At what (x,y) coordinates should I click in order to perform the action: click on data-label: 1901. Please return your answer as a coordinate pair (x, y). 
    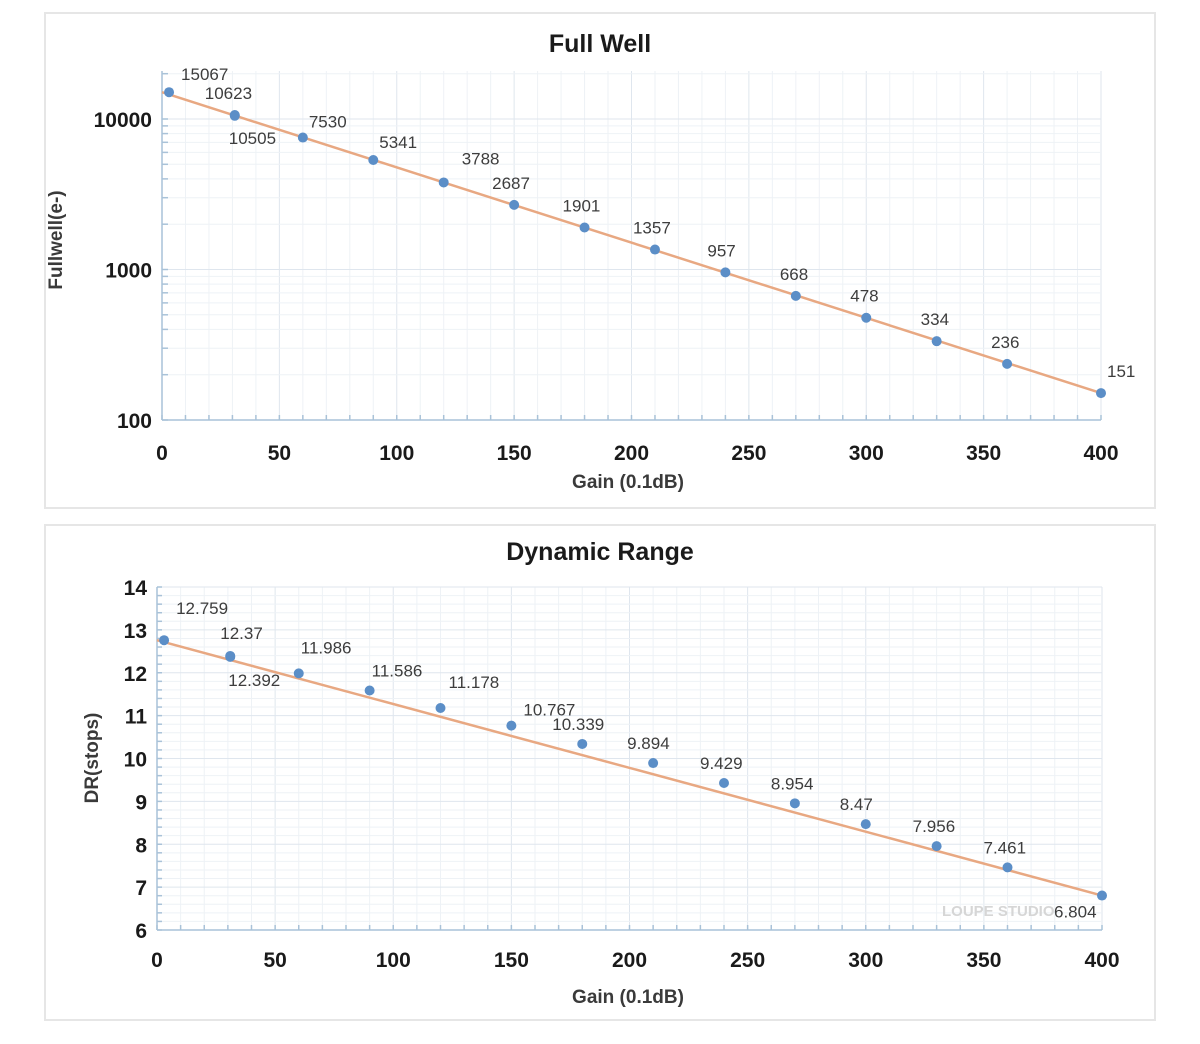
    Looking at the image, I should click on (582, 206).